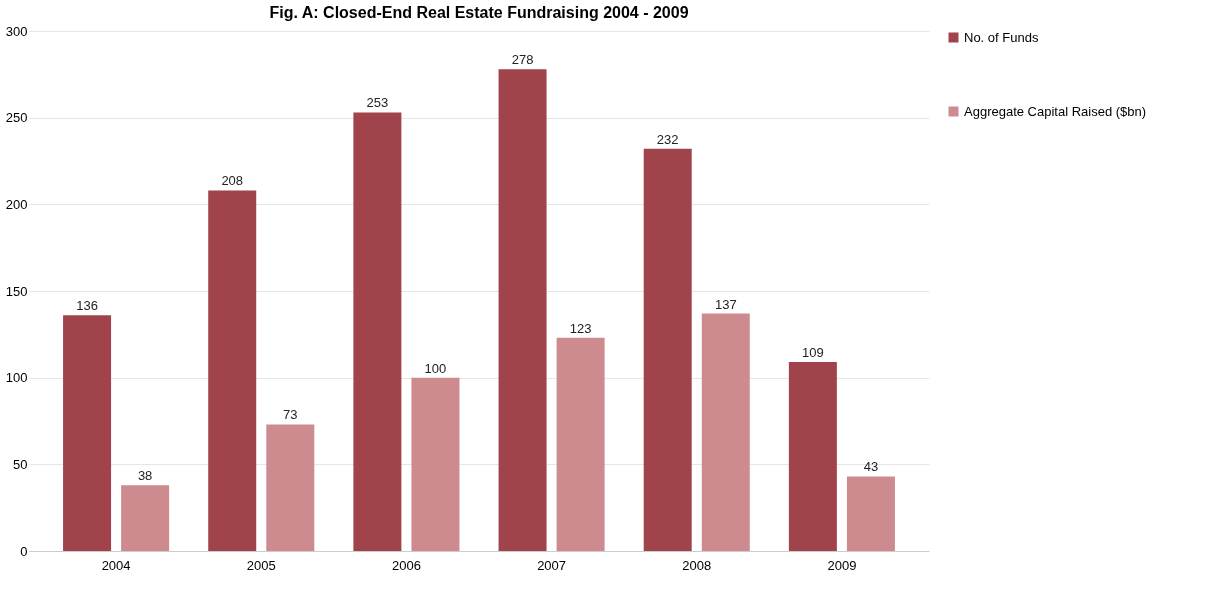 The width and height of the screenshot is (1231, 606). Describe the element at coordinates (16, 31) in the screenshot. I see `y-tick-label: 300` at that location.